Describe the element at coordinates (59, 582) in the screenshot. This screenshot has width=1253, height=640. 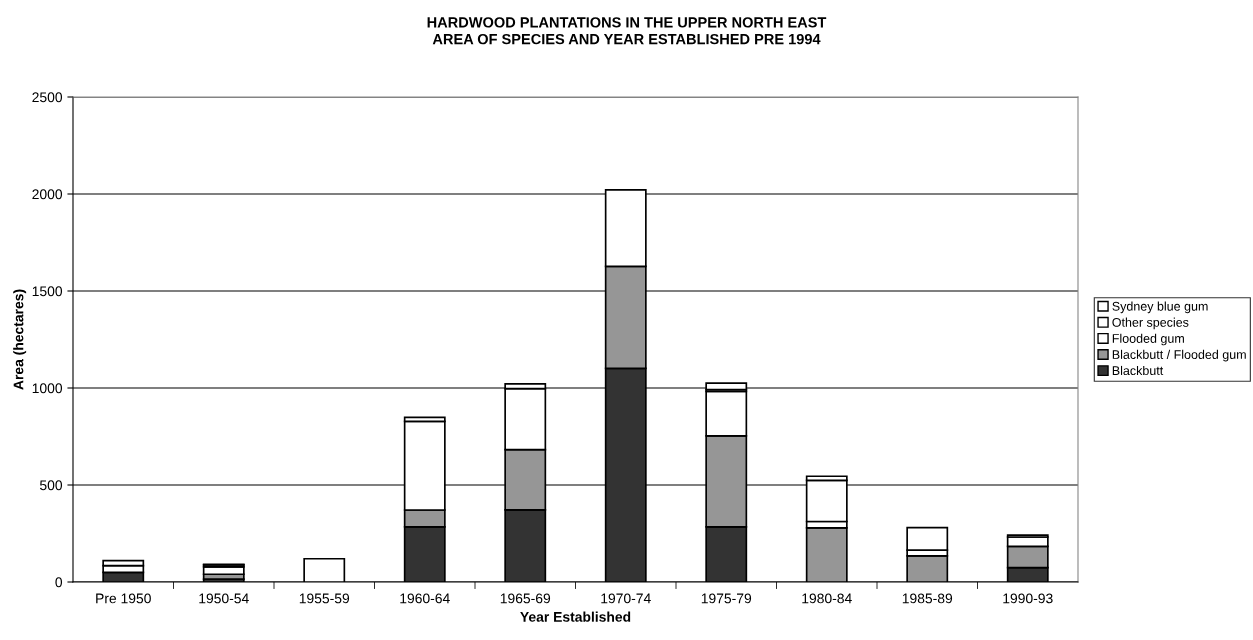
I see `y-tick-label: 0` at that location.